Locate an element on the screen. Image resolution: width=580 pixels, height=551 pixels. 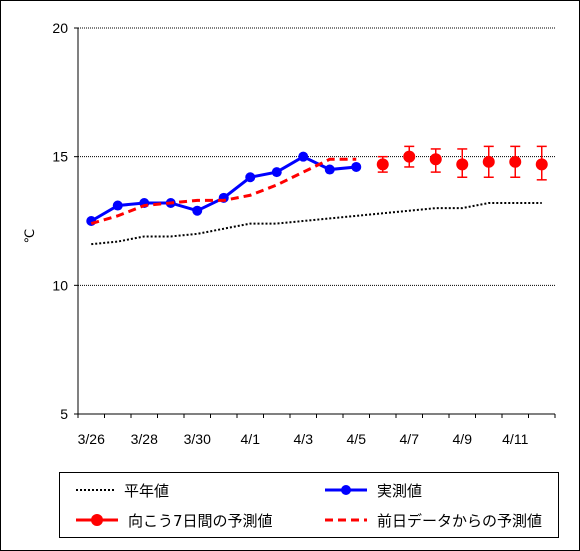
x-tick-label-3-30: 3/30 is located at coordinates (197, 439).